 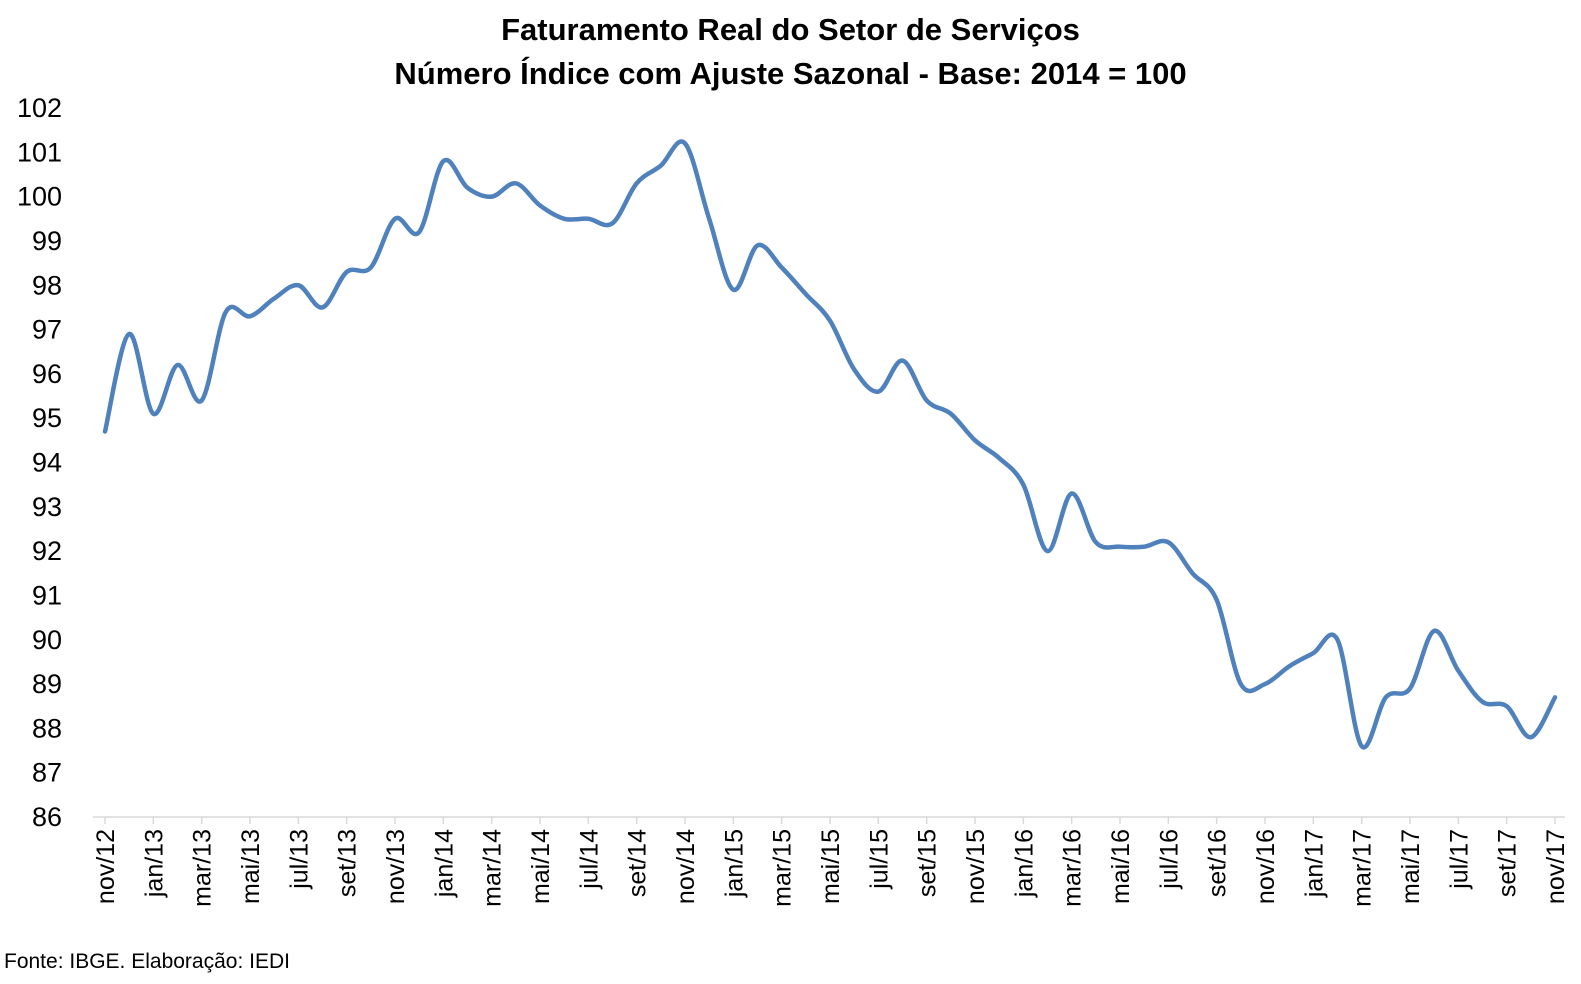 I want to click on x-tick-label: set/13, so click(x=348, y=863).